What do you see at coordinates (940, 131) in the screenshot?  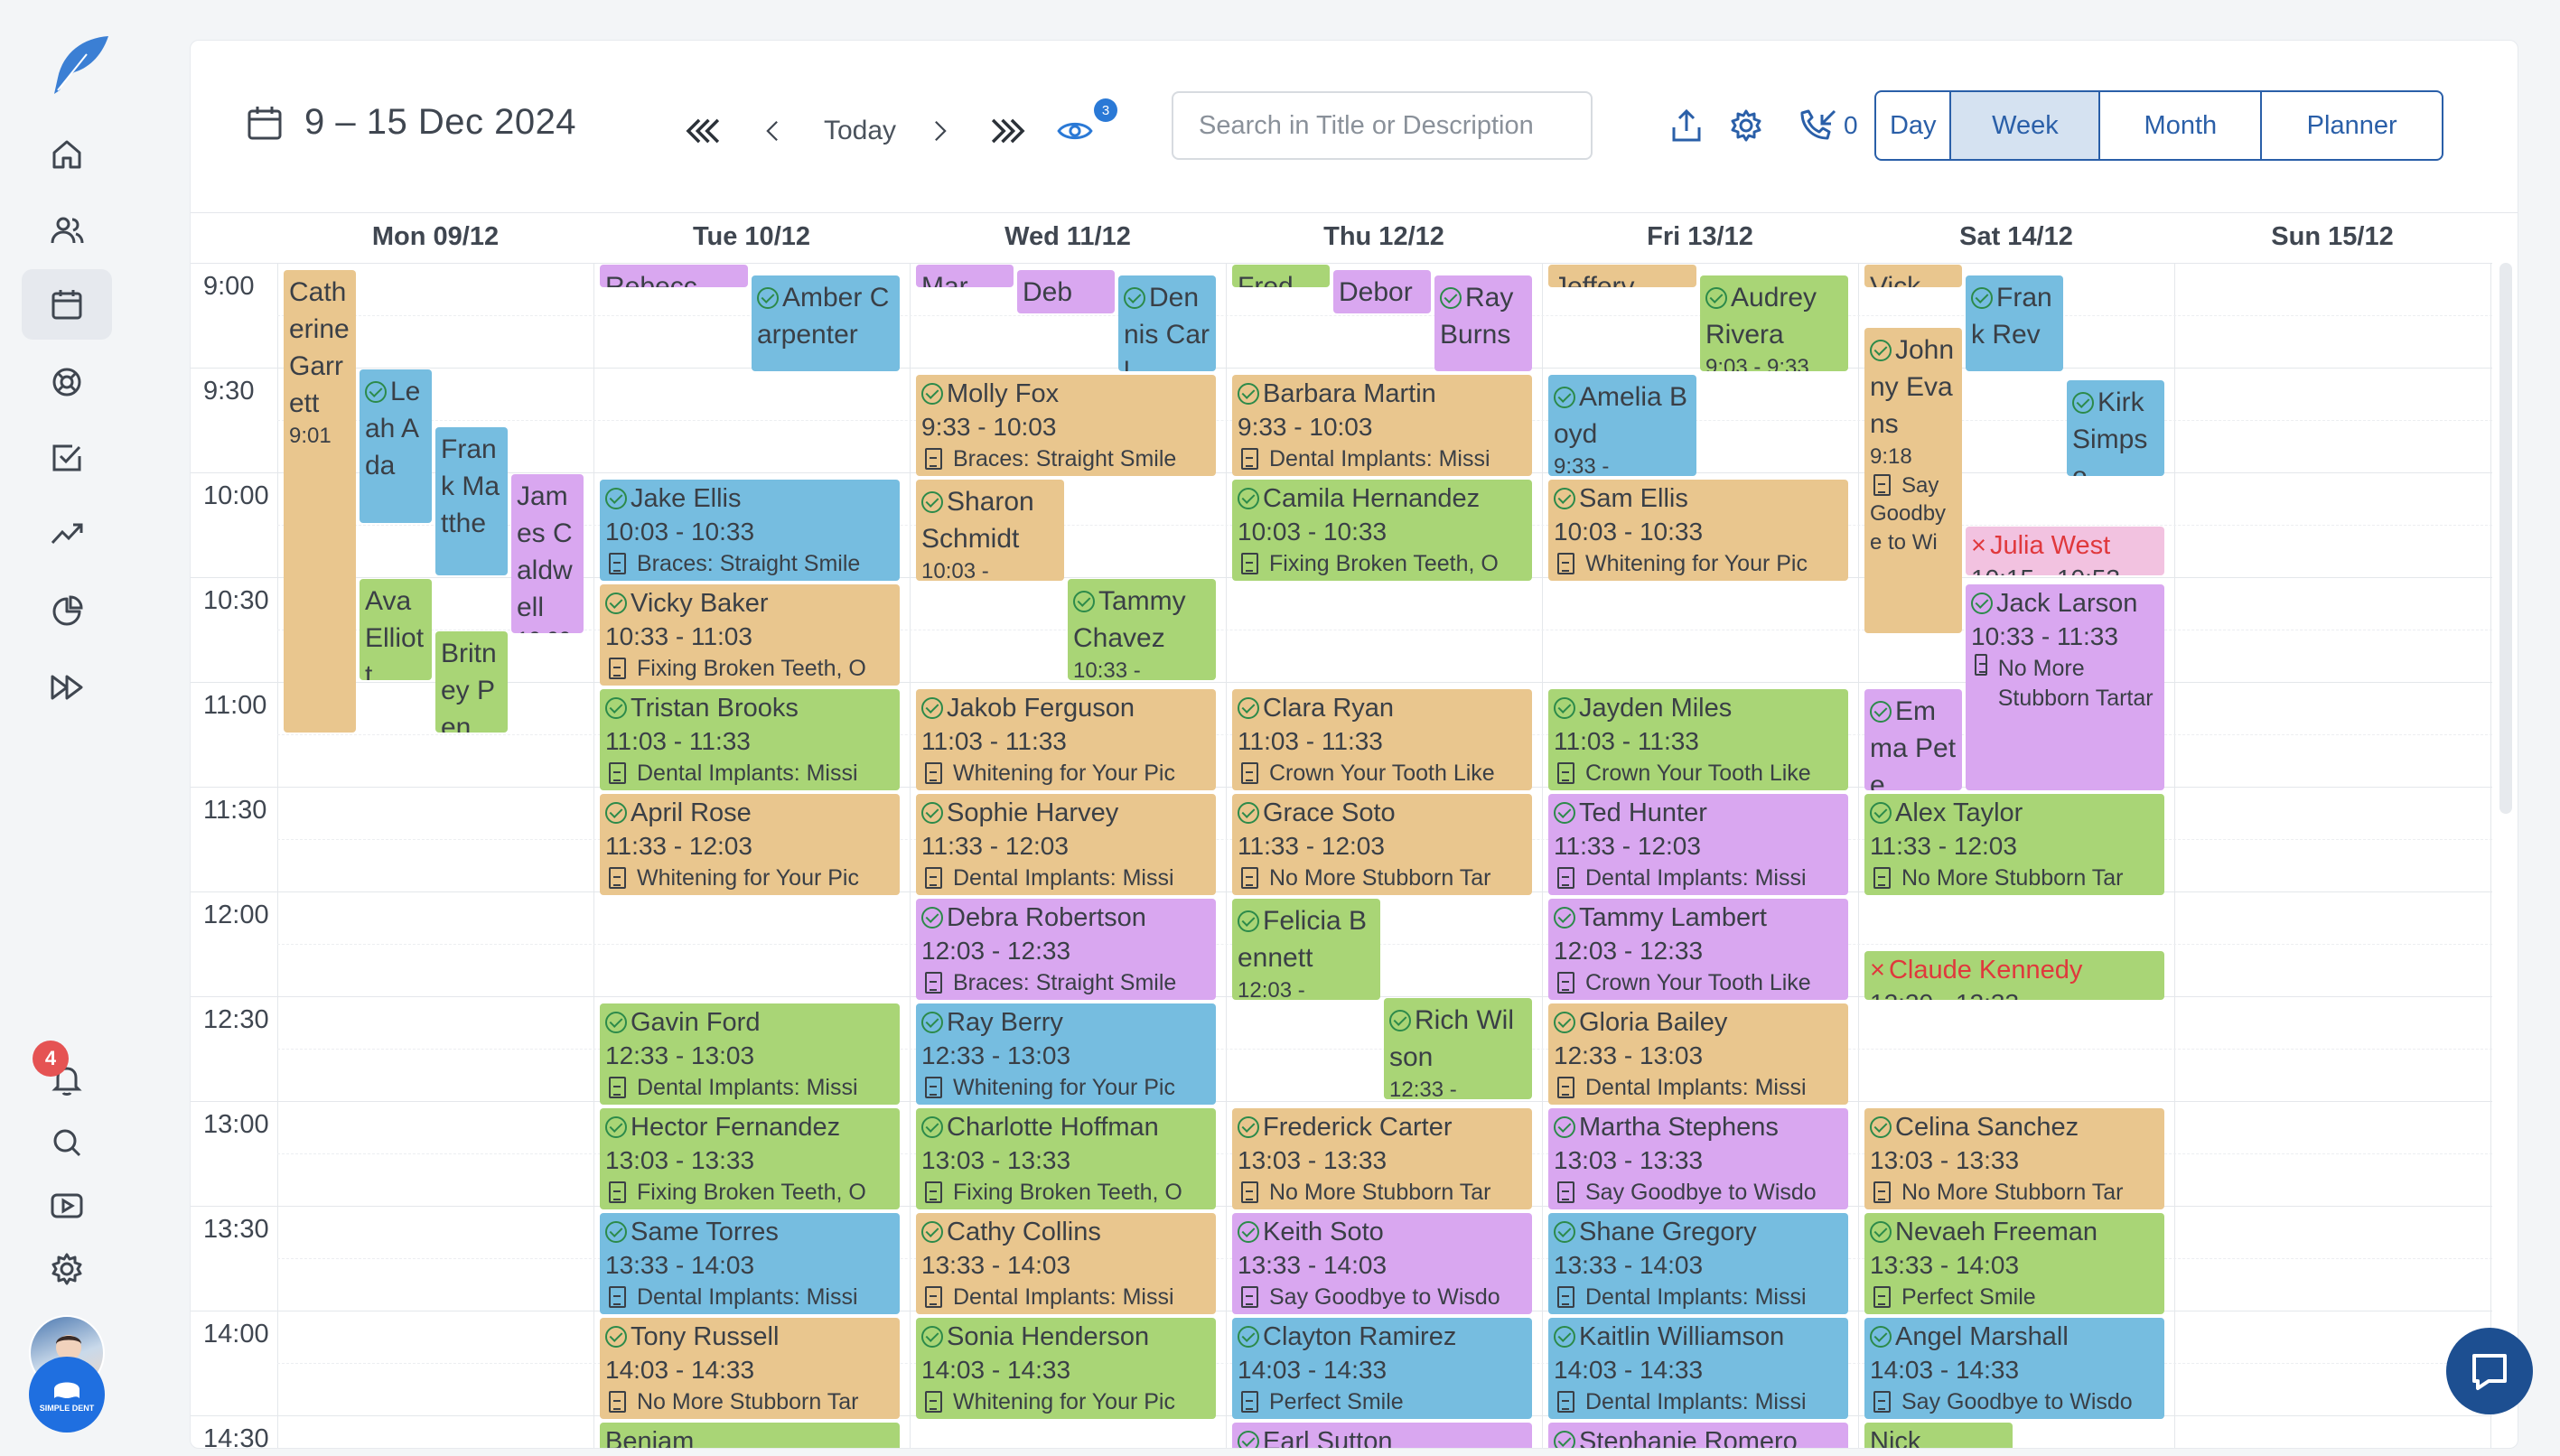 I see `next-icon` at bounding box center [940, 131].